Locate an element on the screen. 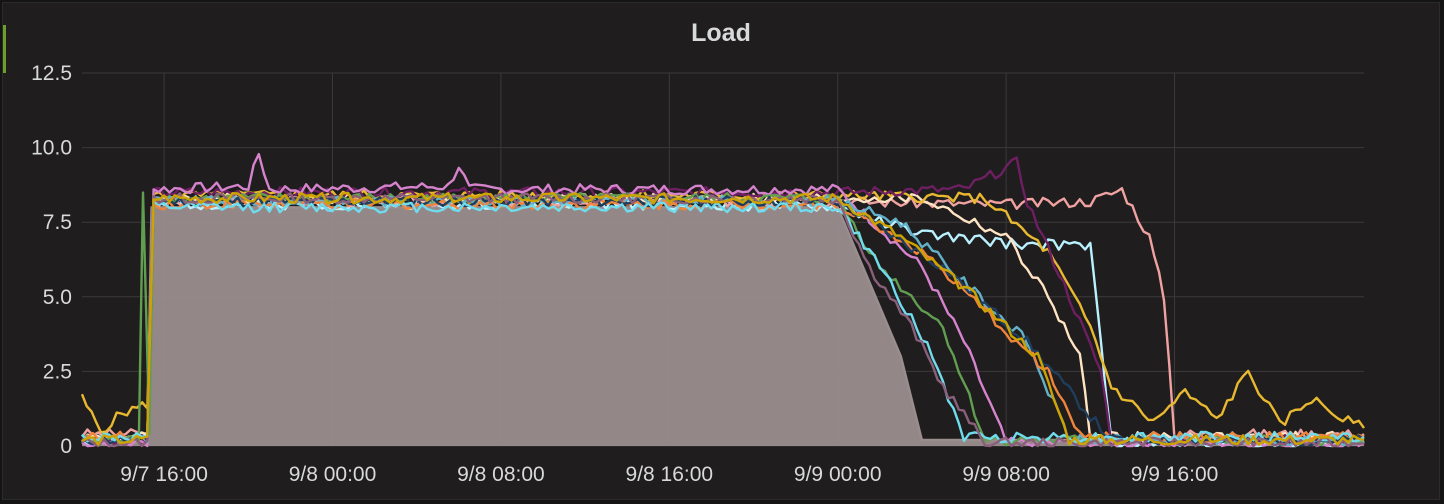 The image size is (1444, 504). x-tick-label: 9/9 00:00 is located at coordinates (838, 474).